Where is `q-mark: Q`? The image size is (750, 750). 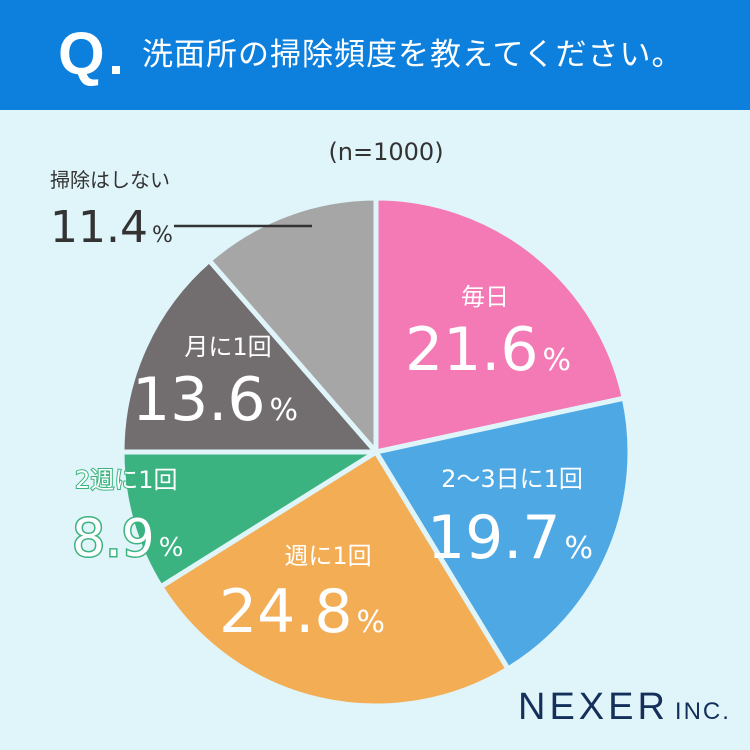
q-mark: Q is located at coordinates (81, 53).